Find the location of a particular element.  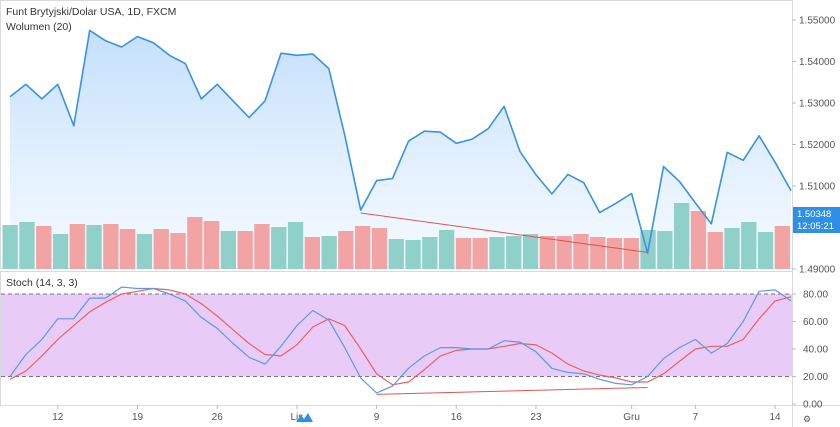

stoch-y-tick-label: 0.00 is located at coordinates (813, 405).